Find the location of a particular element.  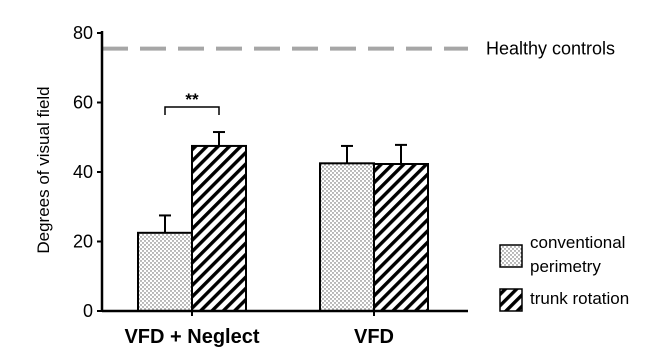

x-tick-label-0: VFD + Neglect is located at coordinates (191, 337).